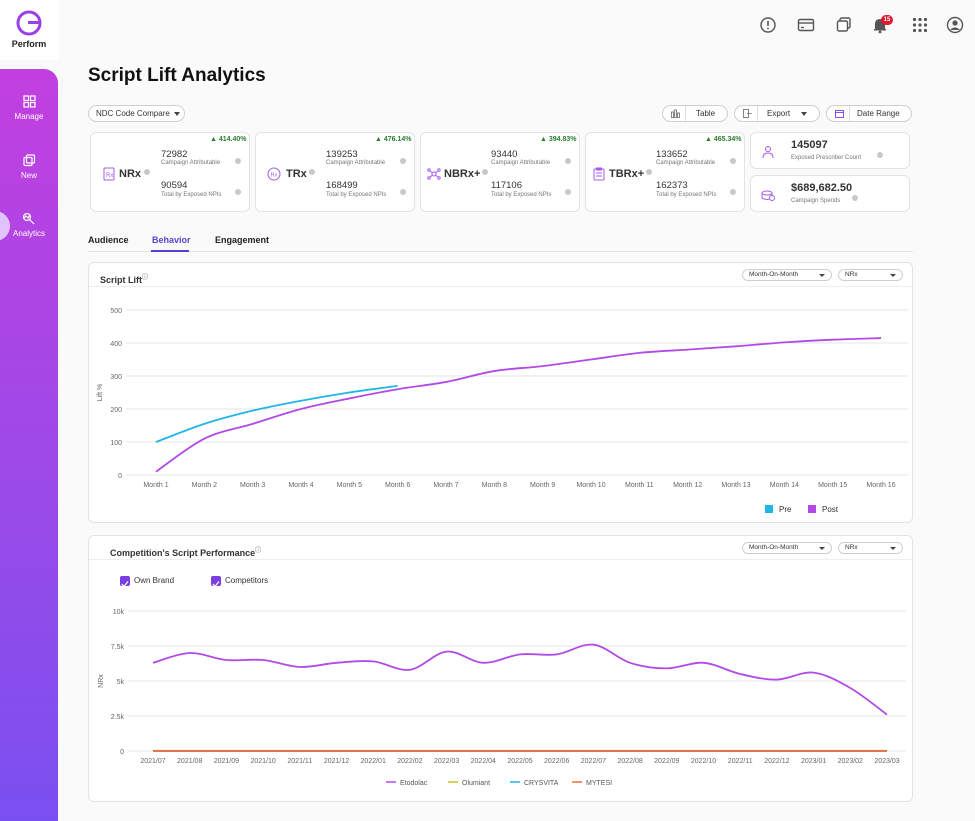 The height and width of the screenshot is (821, 975). I want to click on y-tick-label: 10k, so click(119, 612).